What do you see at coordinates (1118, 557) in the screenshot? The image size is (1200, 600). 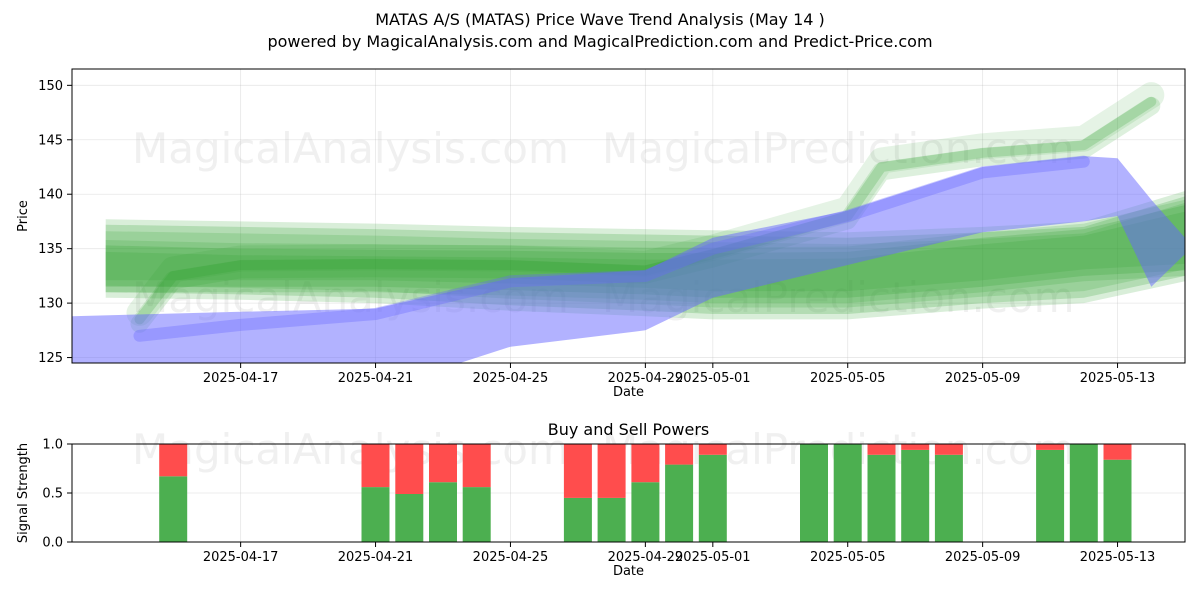 I see `signal-x-tick-label: 2025-05-13` at bounding box center [1118, 557].